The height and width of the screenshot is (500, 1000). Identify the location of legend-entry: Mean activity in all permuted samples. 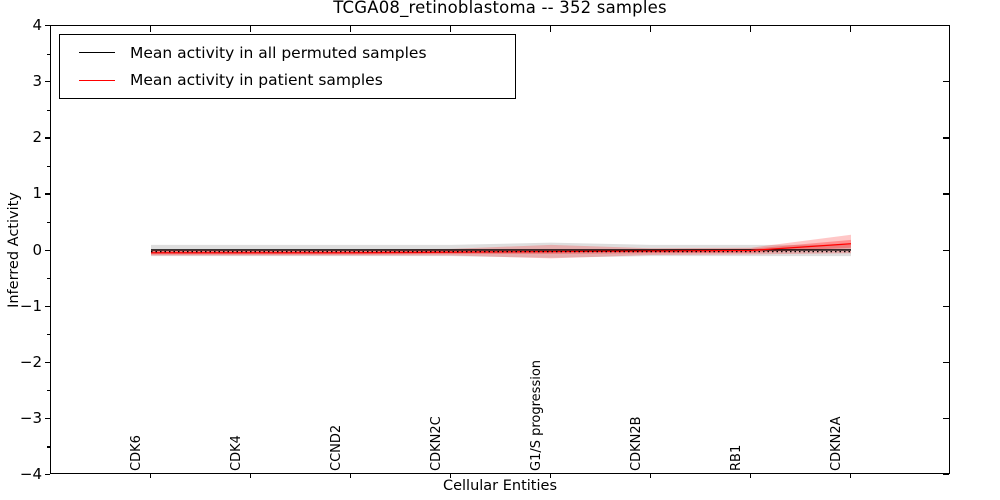
(287, 53).